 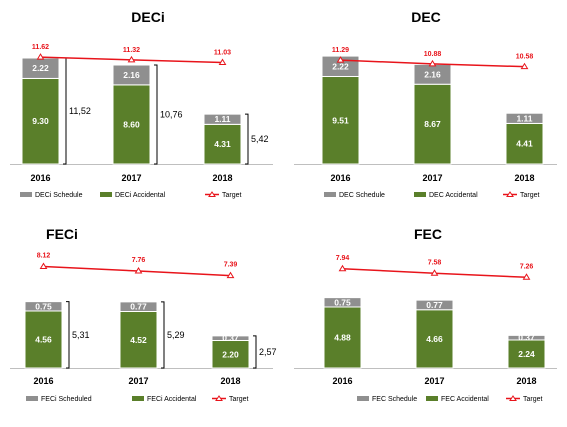 I want to click on legend-label-accidental: FEC Accidental, so click(x=465, y=399).